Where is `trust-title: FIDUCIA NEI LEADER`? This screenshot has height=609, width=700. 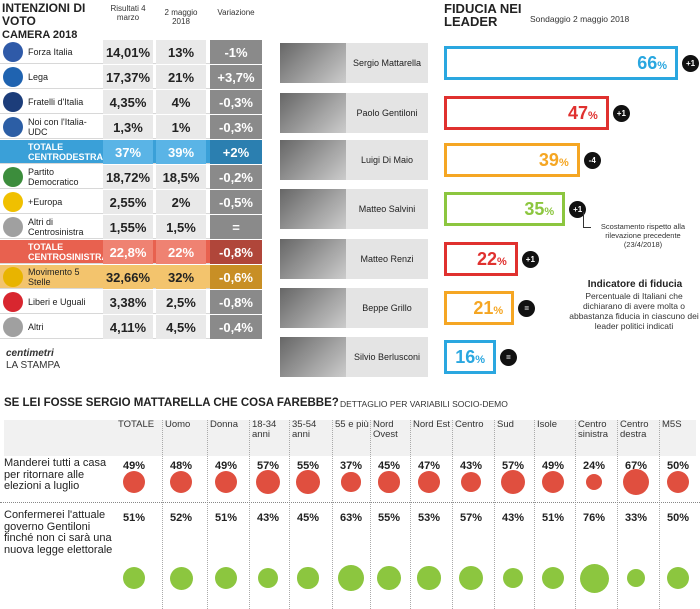
trust-title: FIDUCIA NEI LEADER is located at coordinates (483, 15).